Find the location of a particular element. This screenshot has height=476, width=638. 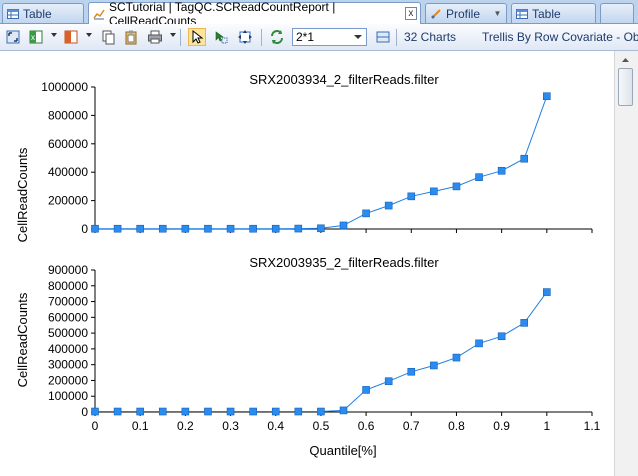

x-tick-label: 0.5 is located at coordinates (321, 426).